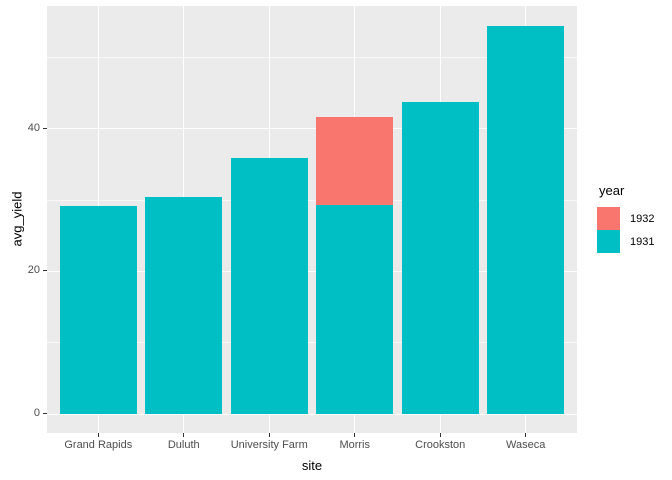 The height and width of the screenshot is (480, 672). I want to click on x-tick-label-crookston: Crookston, so click(440, 445).